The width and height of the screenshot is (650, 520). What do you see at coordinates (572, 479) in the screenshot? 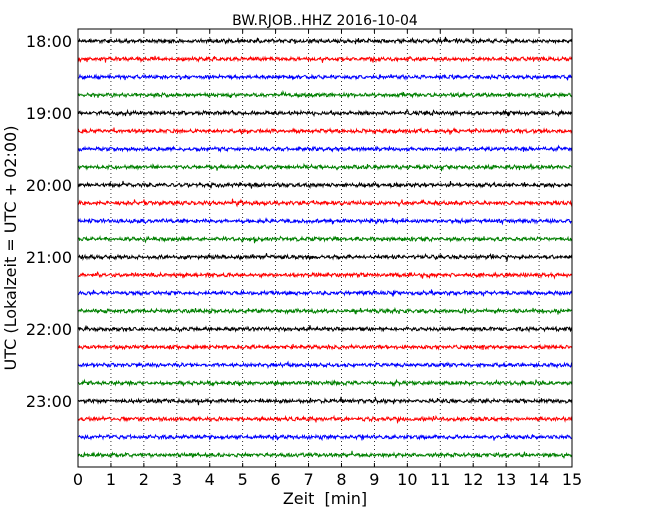
I see `x-tick-label: 15` at bounding box center [572, 479].